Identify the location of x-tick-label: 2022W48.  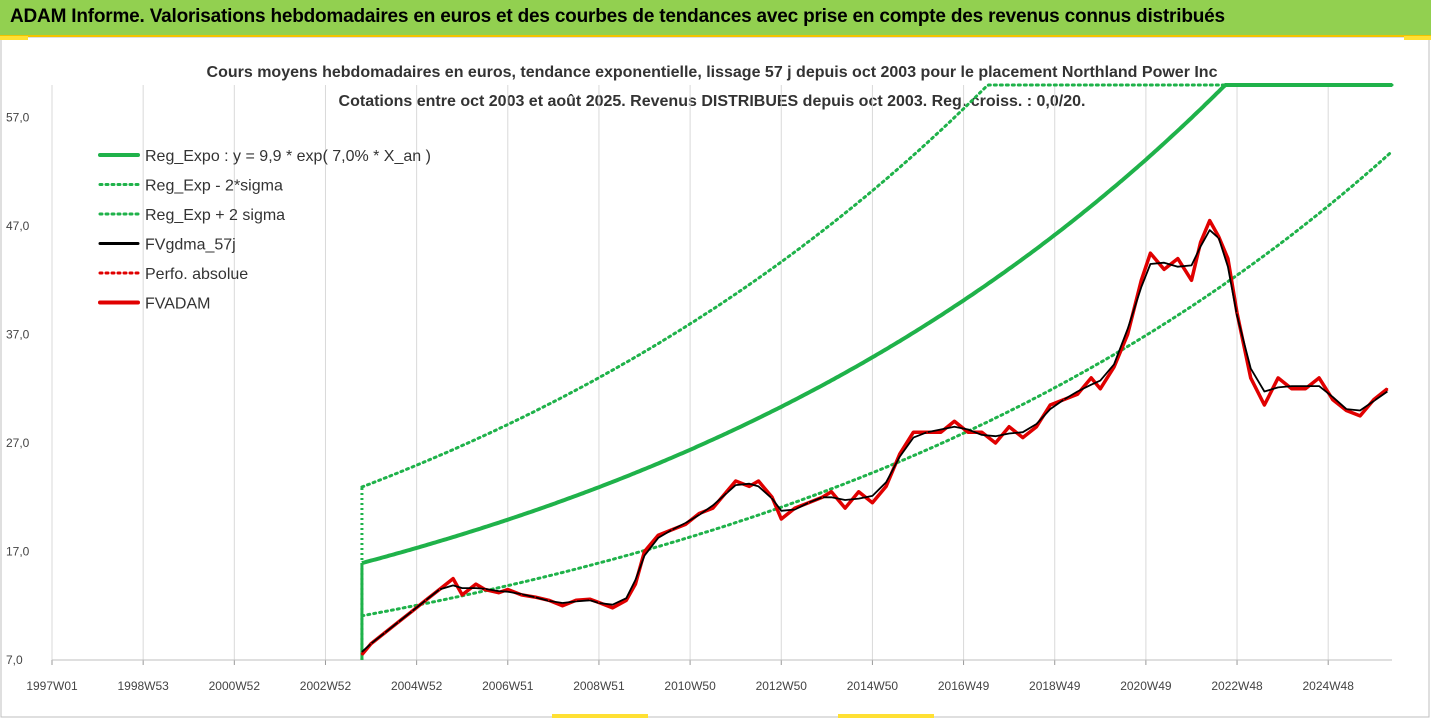
(1237, 686).